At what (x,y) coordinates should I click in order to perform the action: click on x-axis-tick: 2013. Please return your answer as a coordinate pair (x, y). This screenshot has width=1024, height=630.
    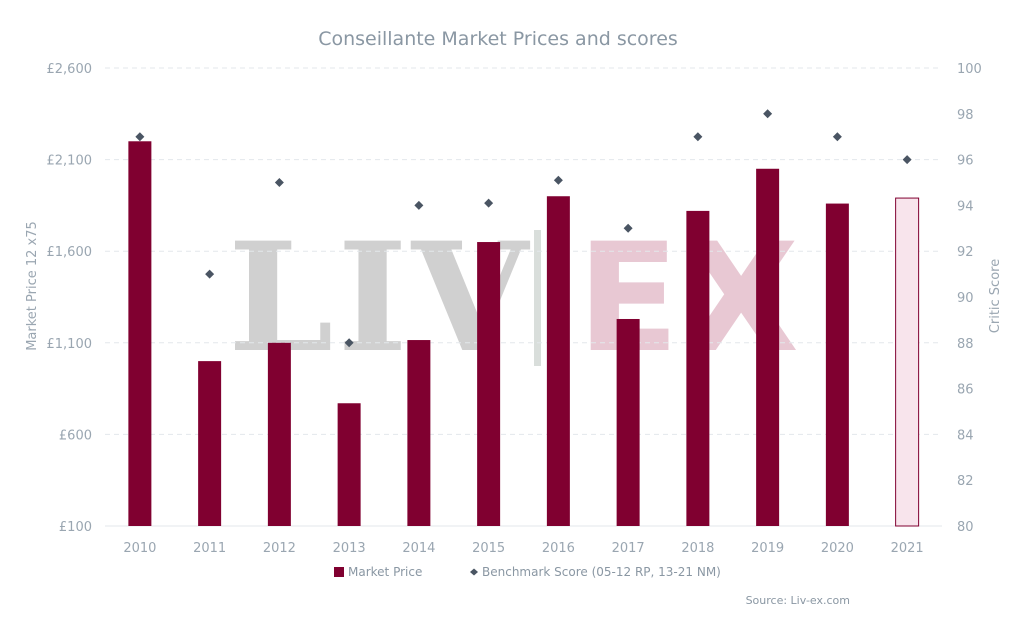
    Looking at the image, I should click on (349, 548).